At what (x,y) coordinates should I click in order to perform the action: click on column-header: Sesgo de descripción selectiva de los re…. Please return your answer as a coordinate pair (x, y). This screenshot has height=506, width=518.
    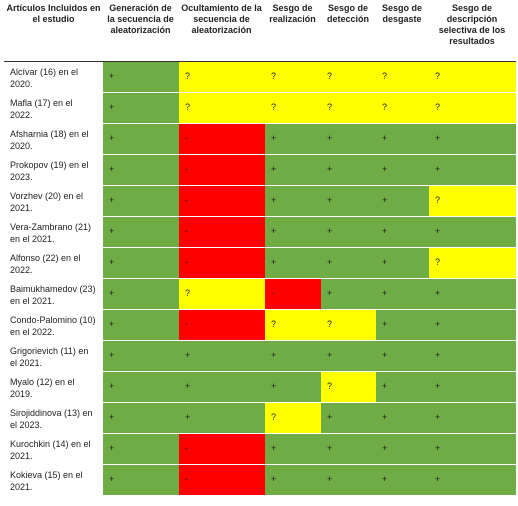
    Looking at the image, I should click on (472, 31).